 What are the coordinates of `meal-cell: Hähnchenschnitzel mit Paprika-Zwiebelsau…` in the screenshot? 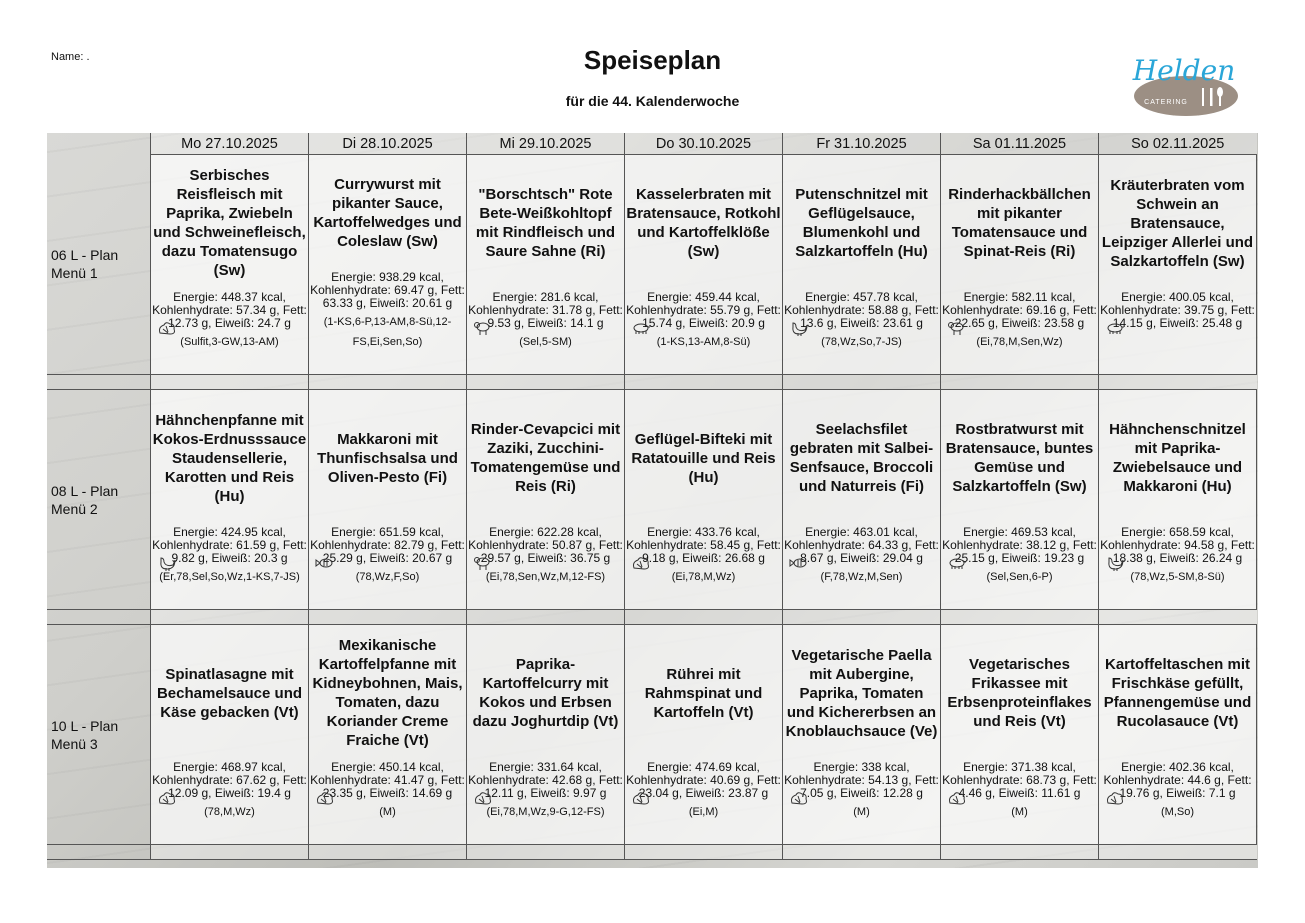 It's located at (1177, 499).